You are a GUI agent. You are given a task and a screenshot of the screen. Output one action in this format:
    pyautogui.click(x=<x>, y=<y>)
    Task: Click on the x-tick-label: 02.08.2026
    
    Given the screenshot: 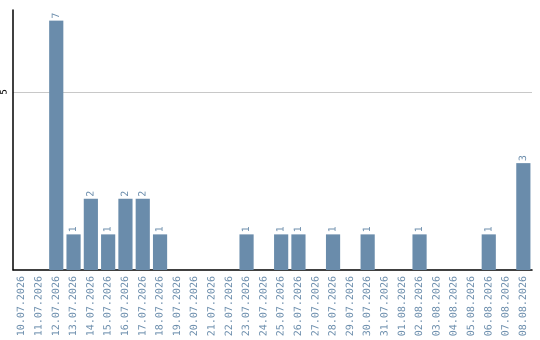 What is the action you would take?
    pyautogui.click(x=420, y=306)
    